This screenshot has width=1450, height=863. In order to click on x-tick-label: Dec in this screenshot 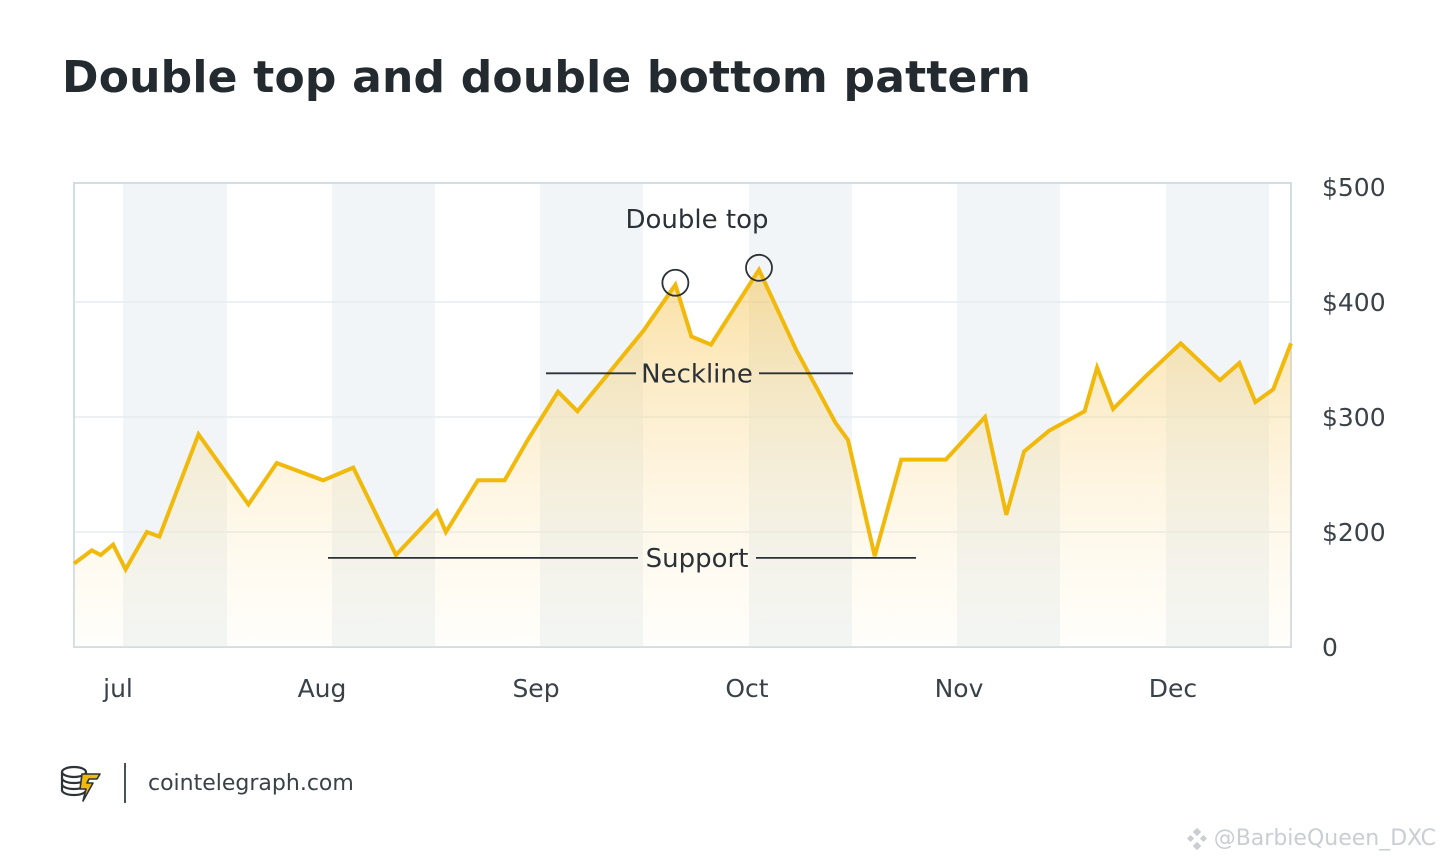, I will do `click(1173, 688)`.